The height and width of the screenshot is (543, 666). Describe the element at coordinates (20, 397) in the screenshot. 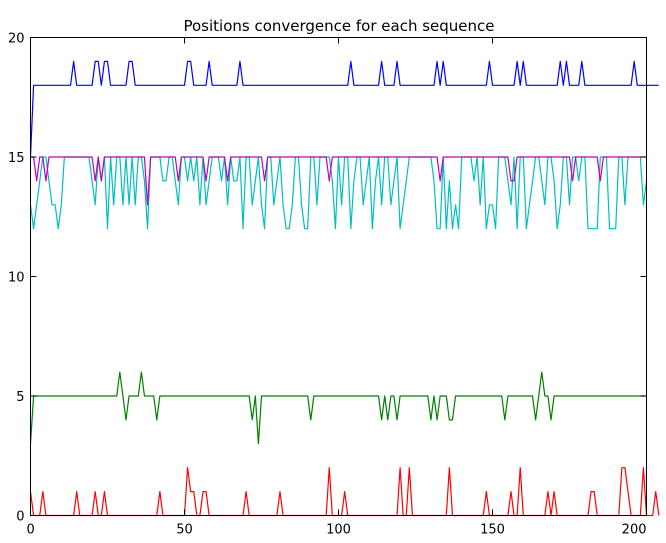

I see `y-tick-label-5: 5` at that location.